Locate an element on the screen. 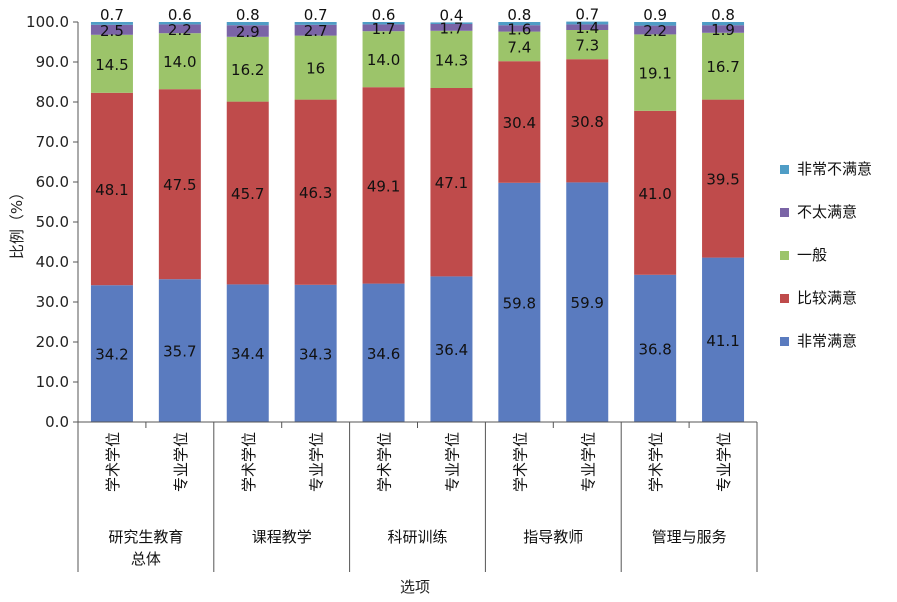 The height and width of the screenshot is (602, 897). group-label: 总体 is located at coordinates (146, 559).